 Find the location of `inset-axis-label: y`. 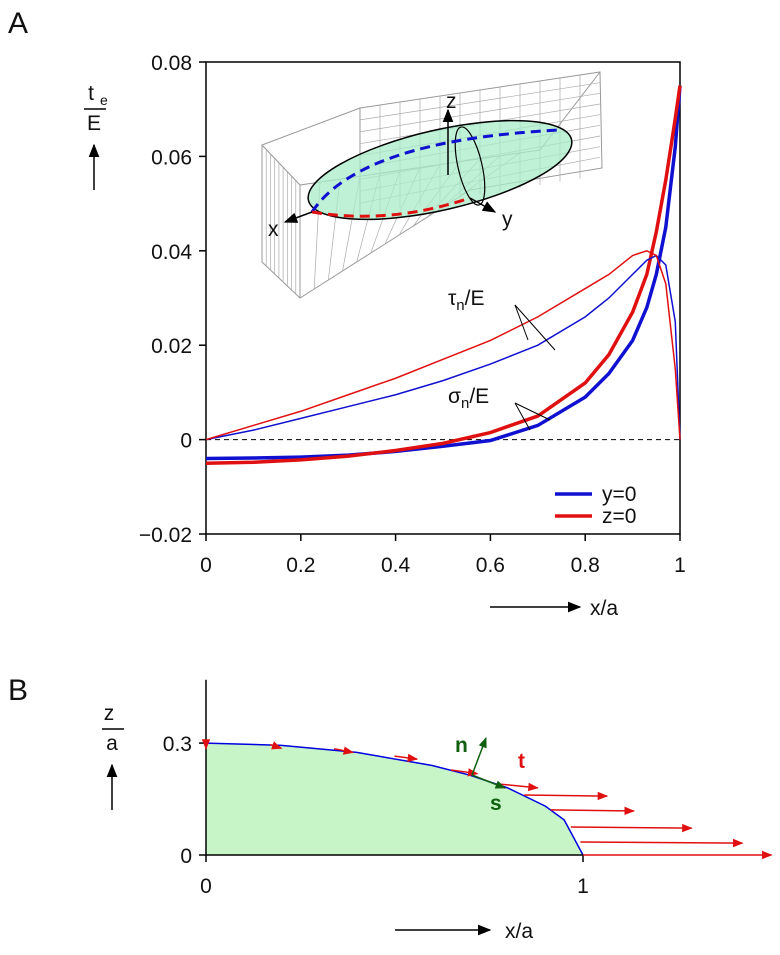

inset-axis-label: y is located at coordinates (507, 219).